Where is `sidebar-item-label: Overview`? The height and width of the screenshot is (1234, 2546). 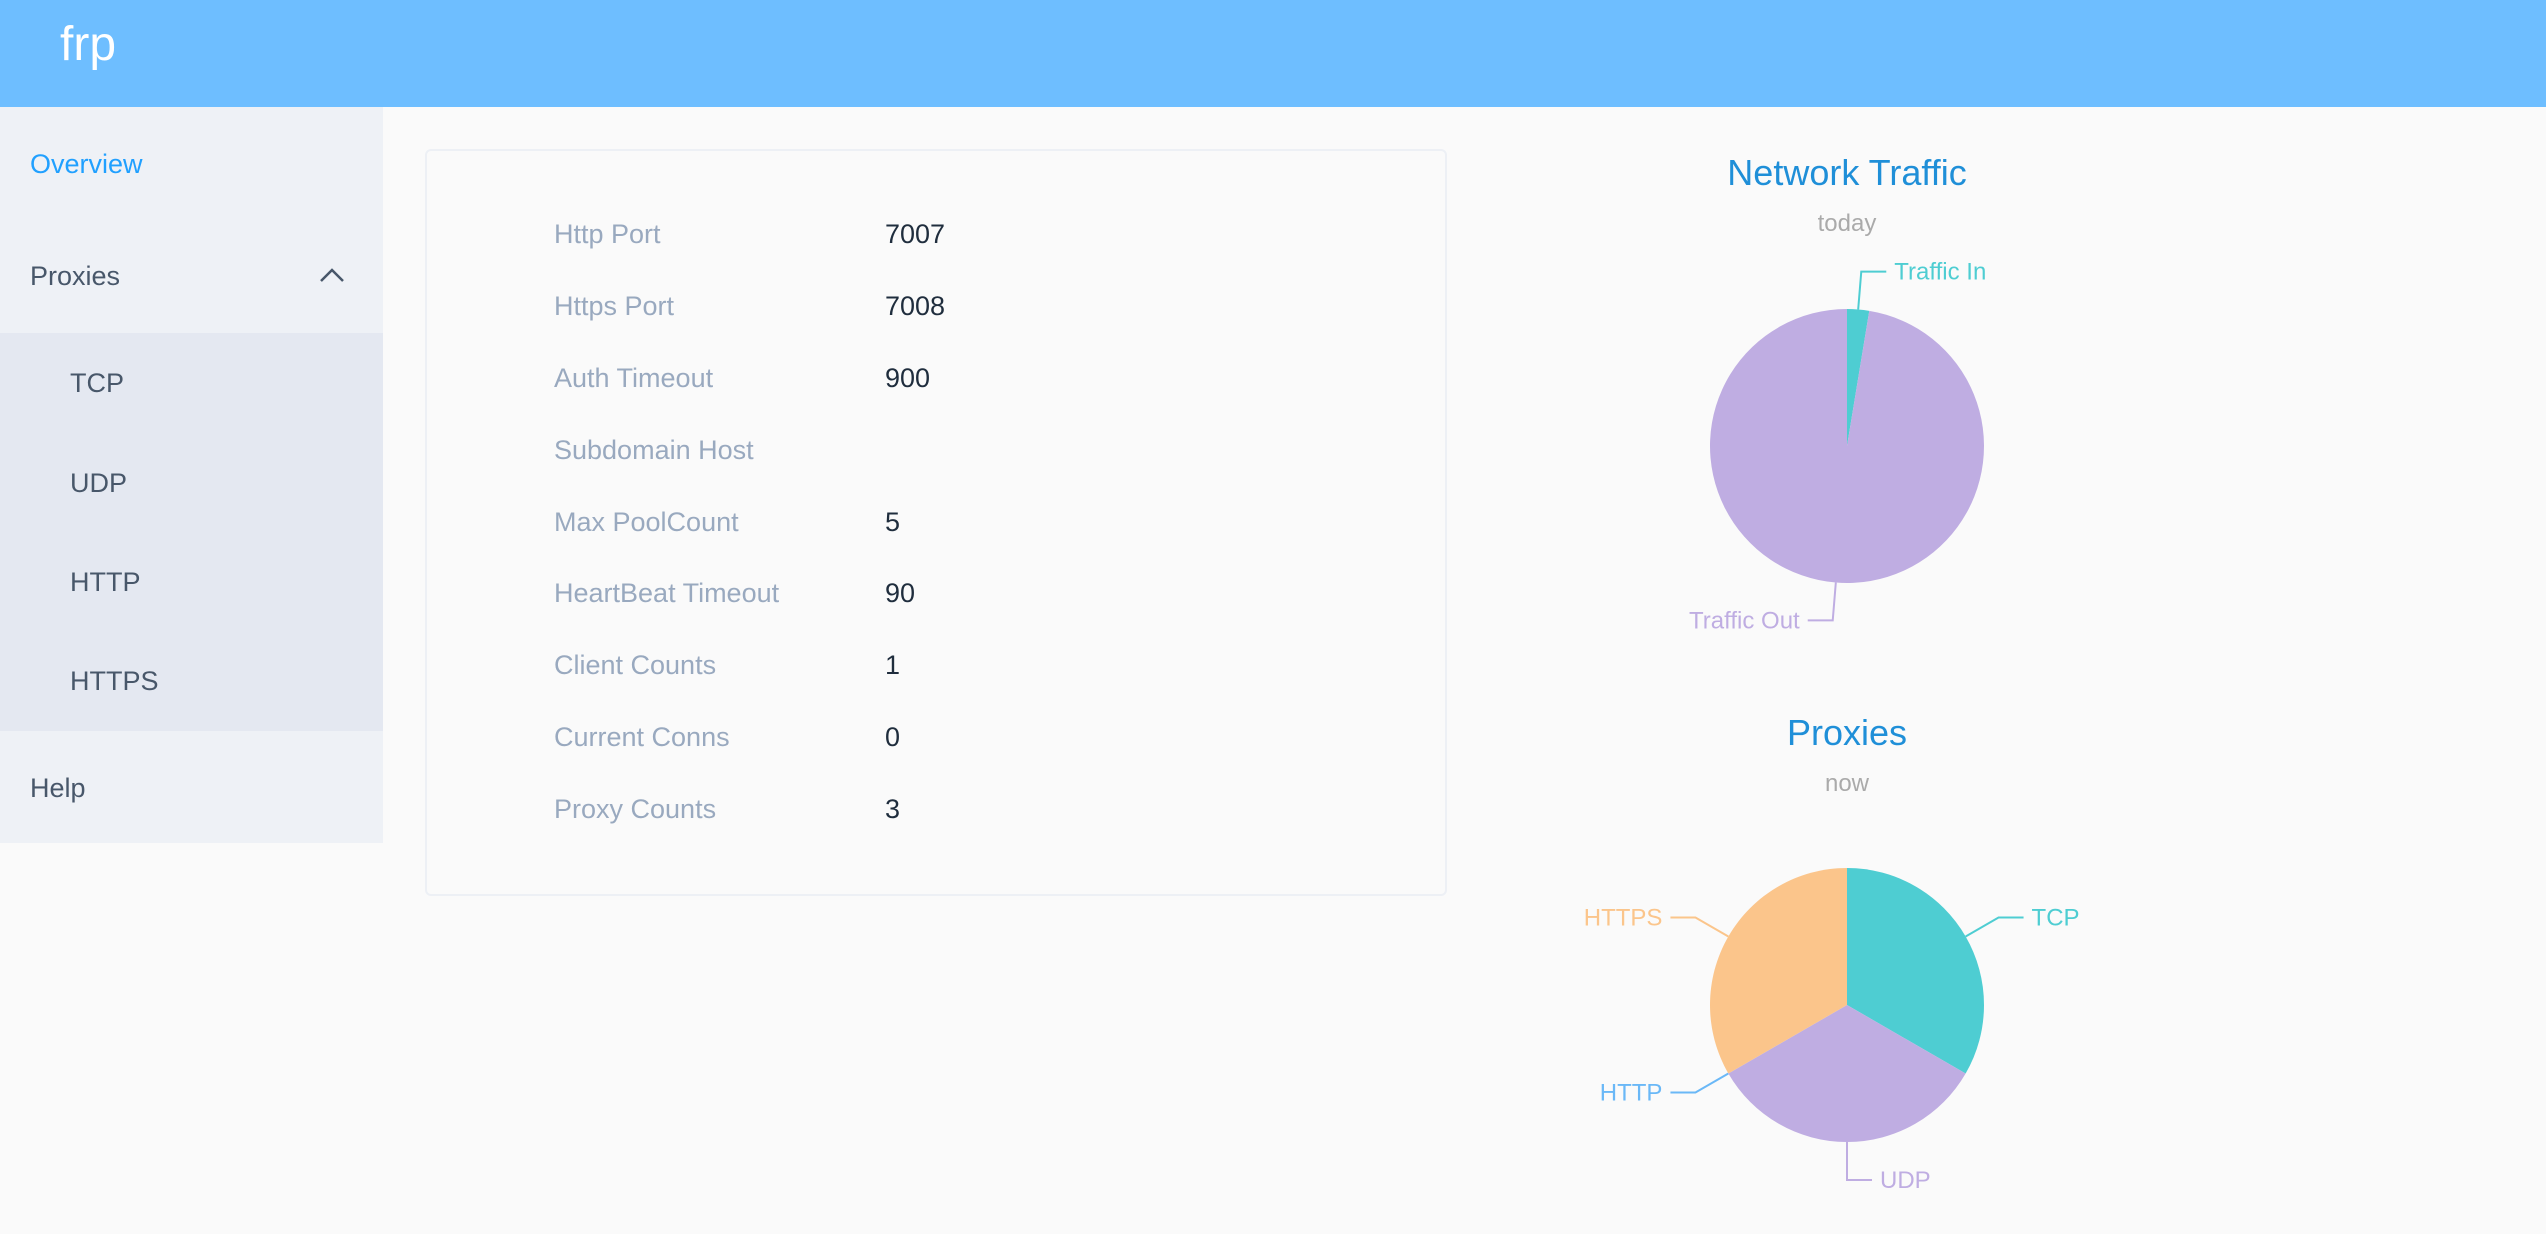 sidebar-item-label: Overview is located at coordinates (86, 163).